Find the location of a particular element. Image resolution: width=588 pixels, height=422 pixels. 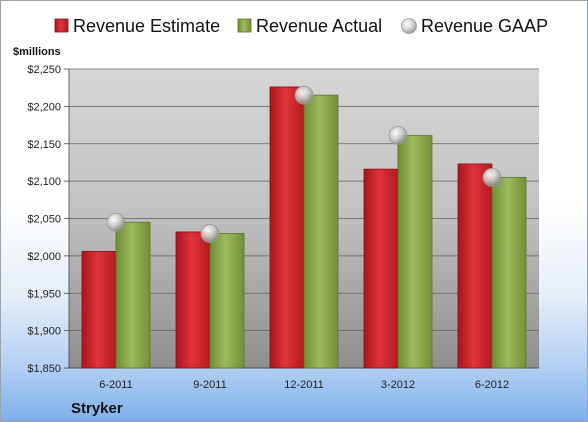

bar-estimate-6-2012 is located at coordinates (475, 266).